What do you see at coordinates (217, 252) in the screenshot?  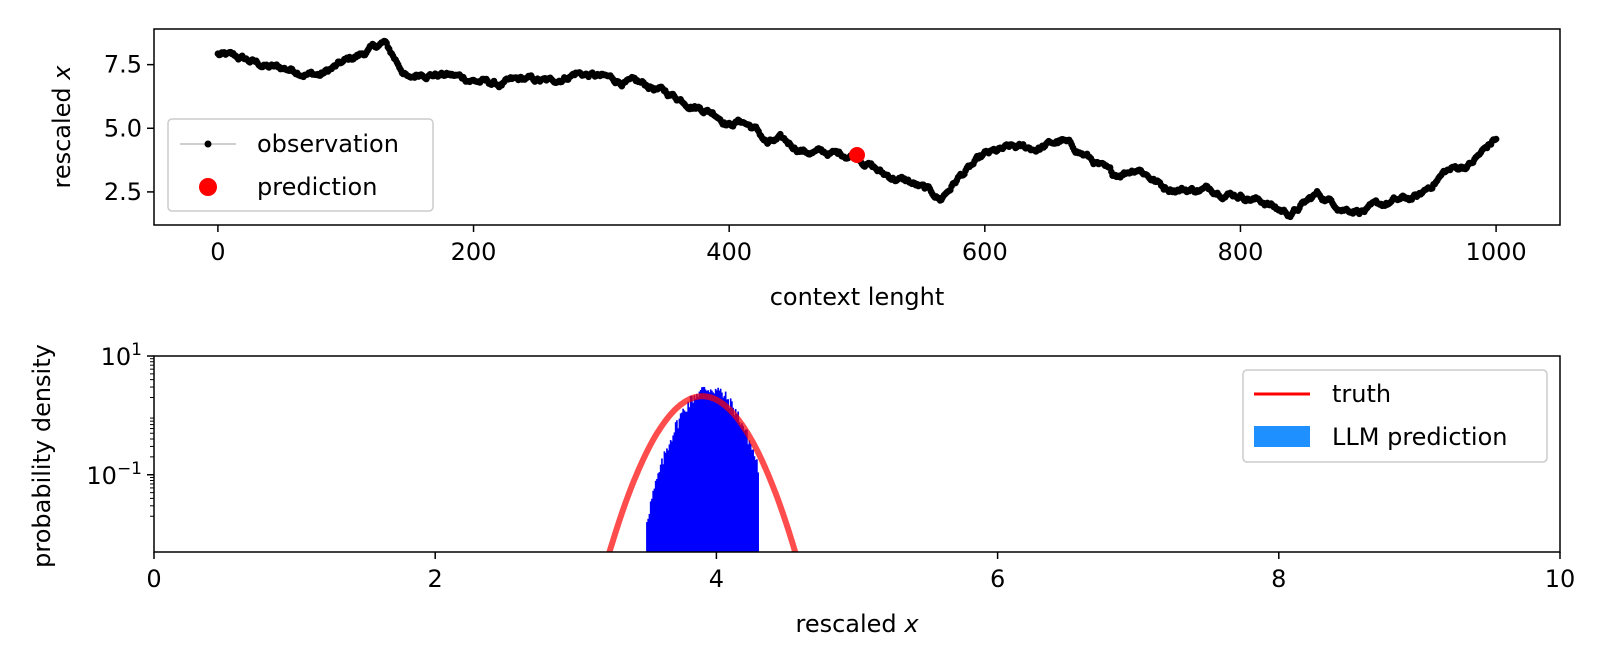 I see `top-x-tick-label: 0` at bounding box center [217, 252].